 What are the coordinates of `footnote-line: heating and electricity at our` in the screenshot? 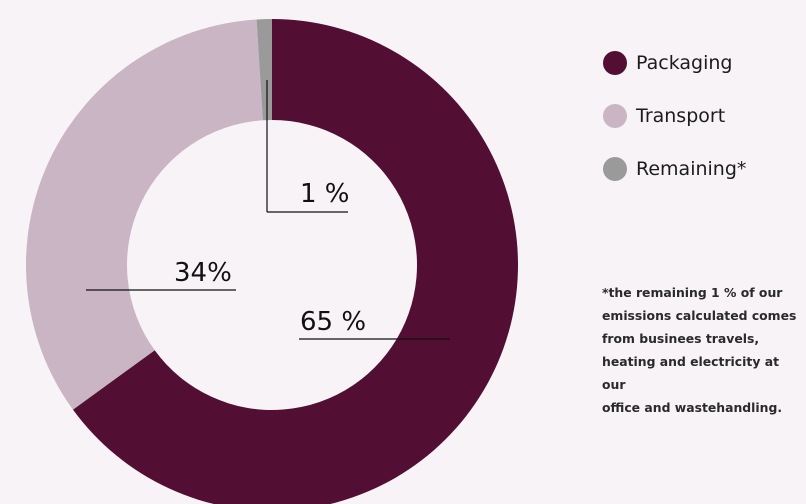 It's located at (690, 373).